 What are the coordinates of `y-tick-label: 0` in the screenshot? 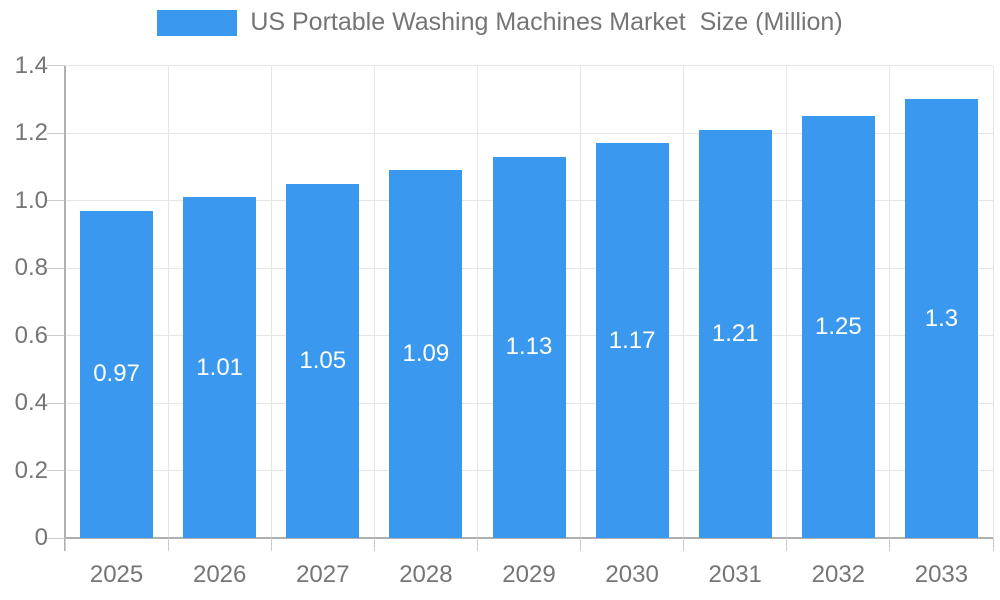 It's located at (41, 537).